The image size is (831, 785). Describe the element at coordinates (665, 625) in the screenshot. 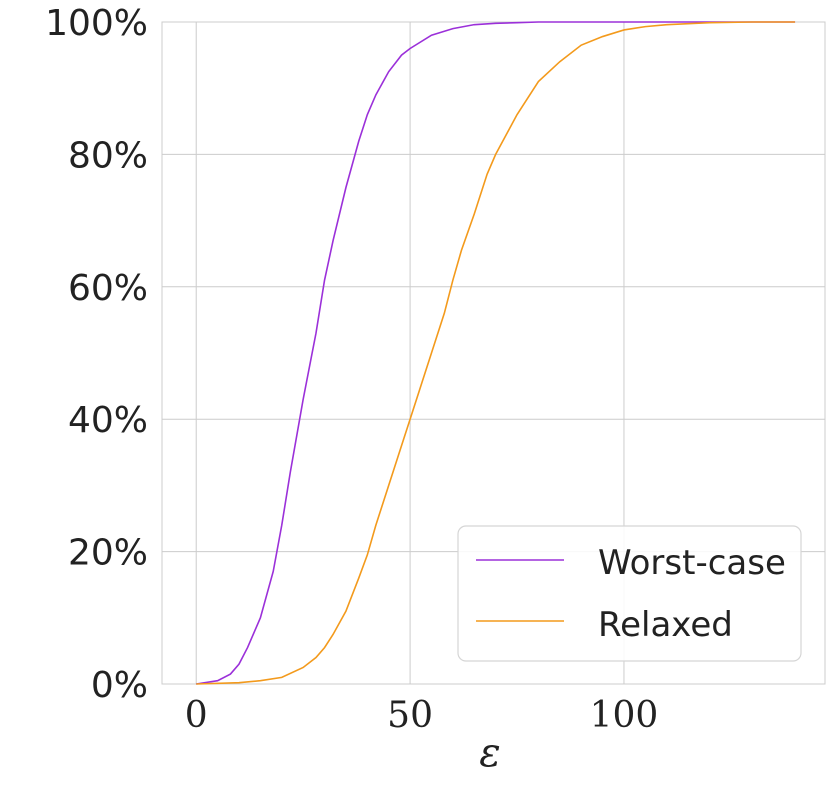

I see `legend-label-relaxed: Relaxed` at that location.